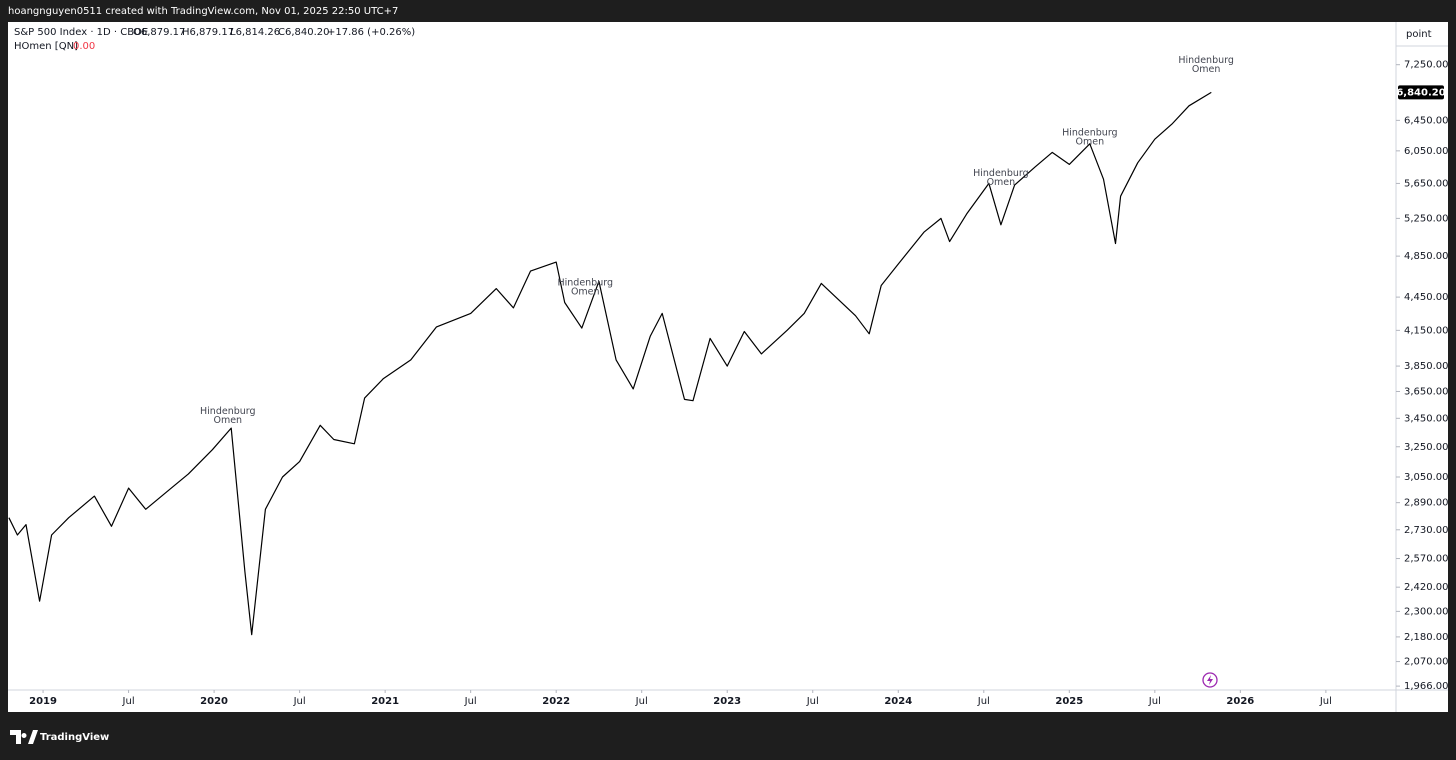 This screenshot has height=760, width=1456. Describe the element at coordinates (1426, 686) in the screenshot. I see `y-tick-label: 1,966.00` at that location.